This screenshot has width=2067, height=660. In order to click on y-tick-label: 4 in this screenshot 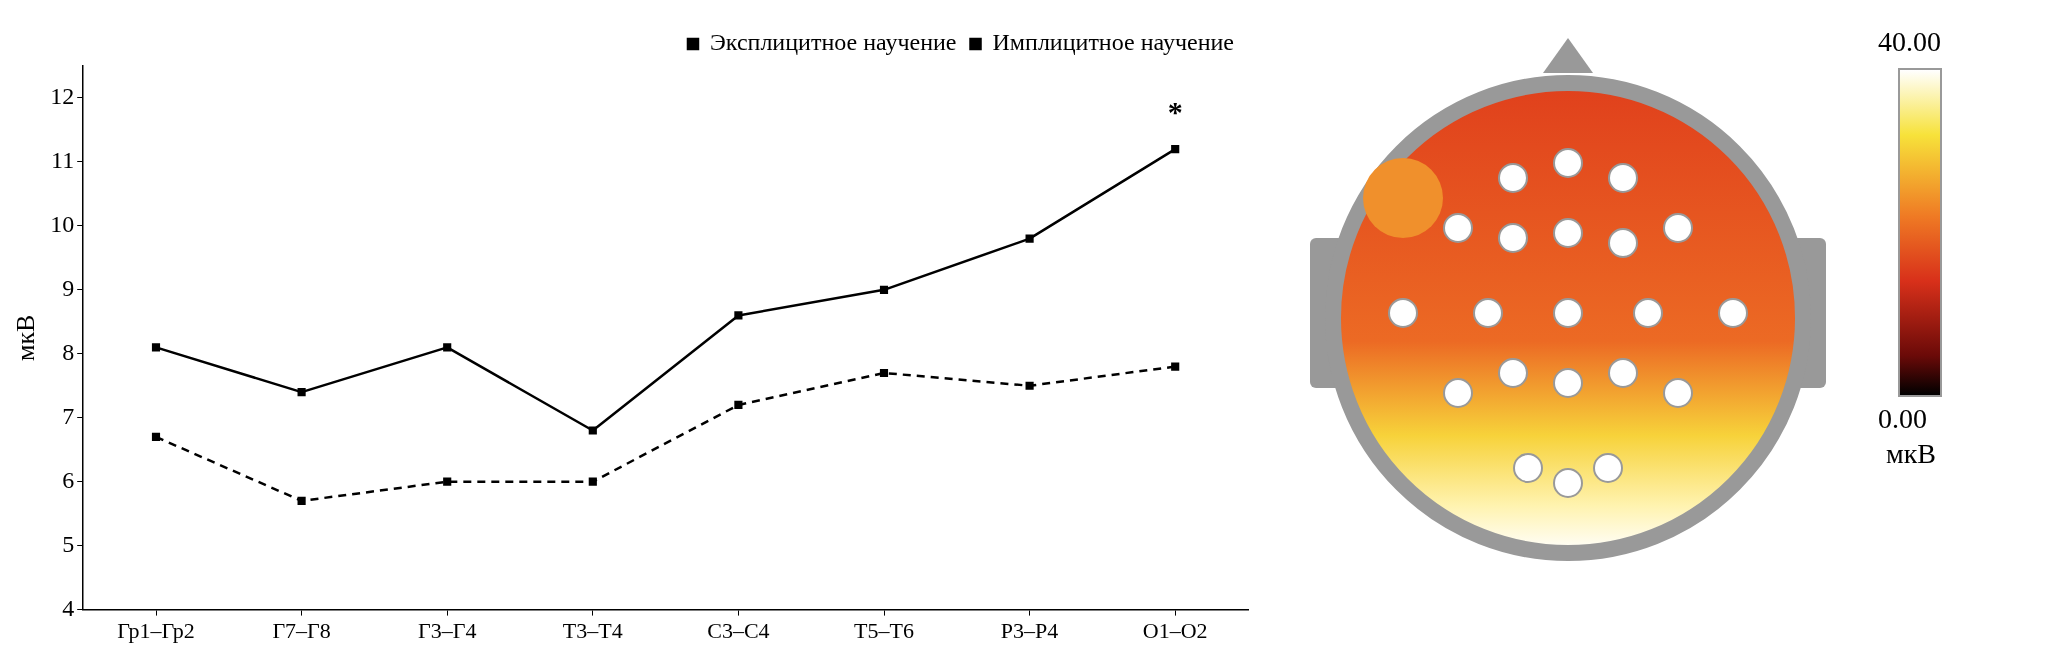, I will do `click(68, 607)`.